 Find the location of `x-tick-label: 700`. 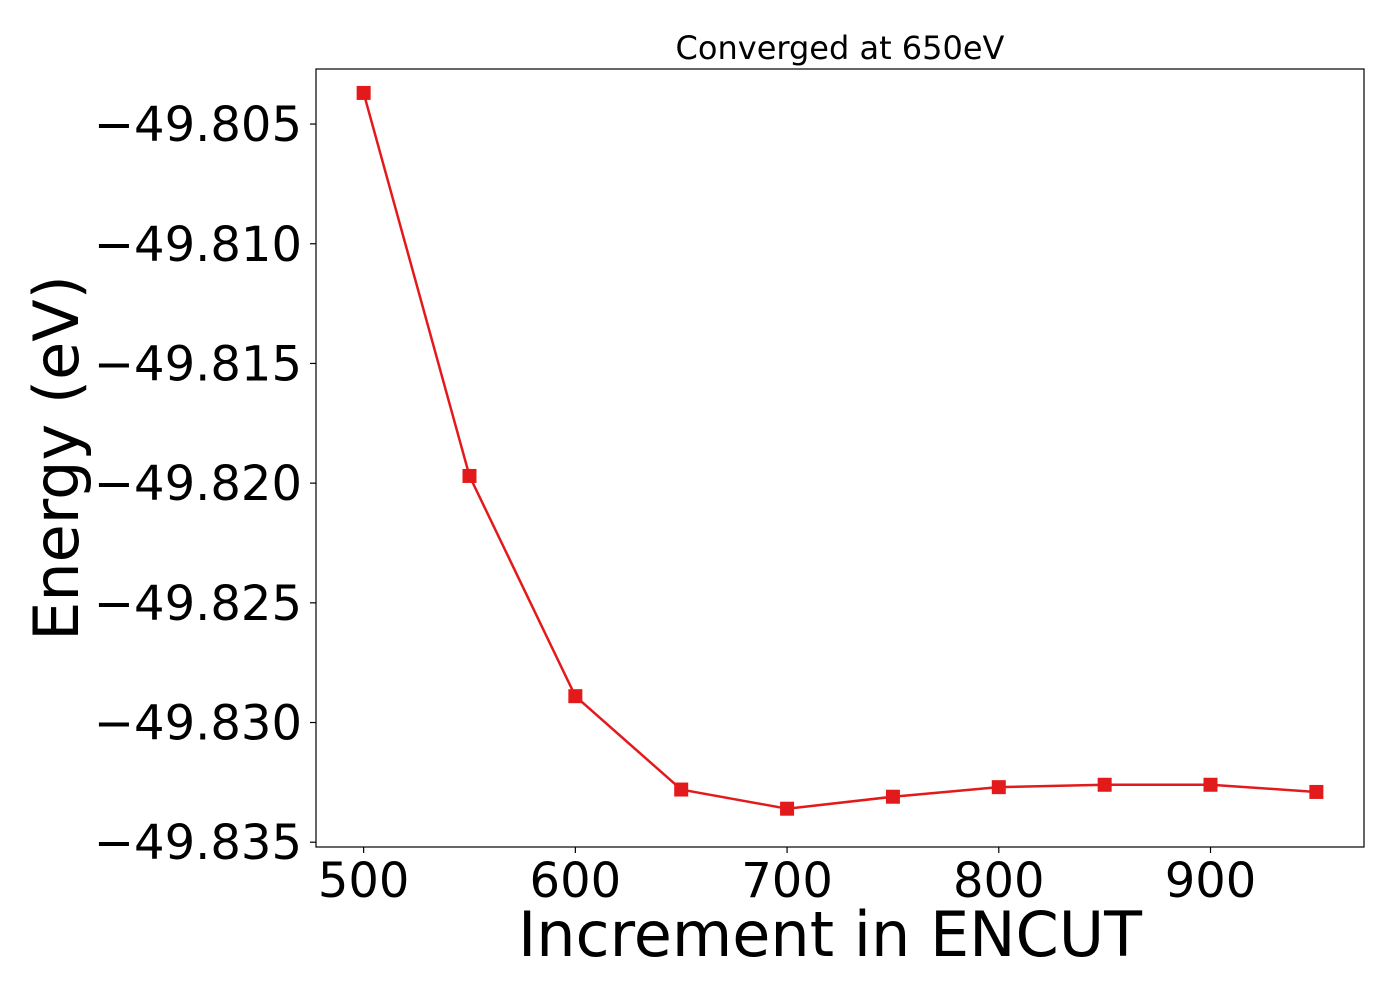

x-tick-label: 700 is located at coordinates (787, 881).